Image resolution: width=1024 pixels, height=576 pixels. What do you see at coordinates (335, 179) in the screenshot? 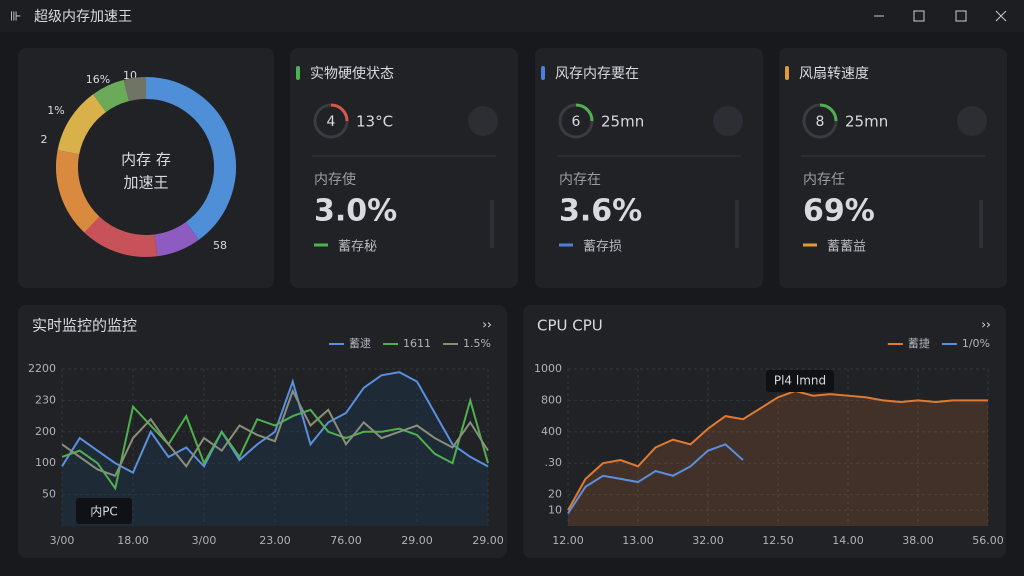
I see `metric-label: 内存使` at bounding box center [335, 179].